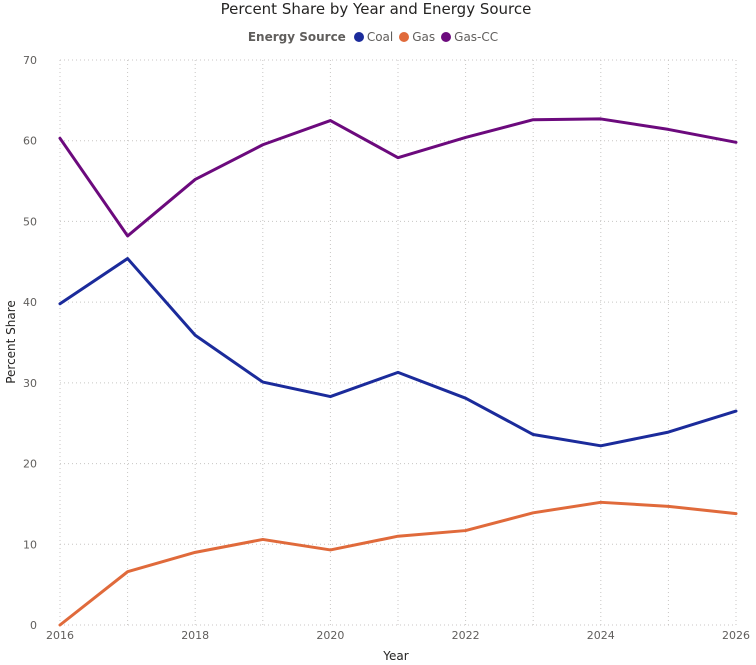 The height and width of the screenshot is (665, 756). Describe the element at coordinates (30, 141) in the screenshot. I see `y-tick-label: 60` at that location.